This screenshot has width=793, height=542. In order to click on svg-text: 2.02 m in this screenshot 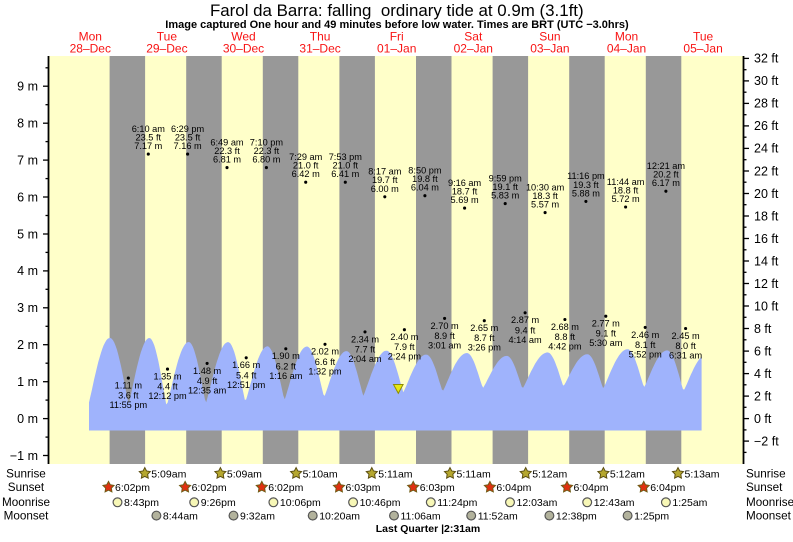, I will do `click(325, 352)`.